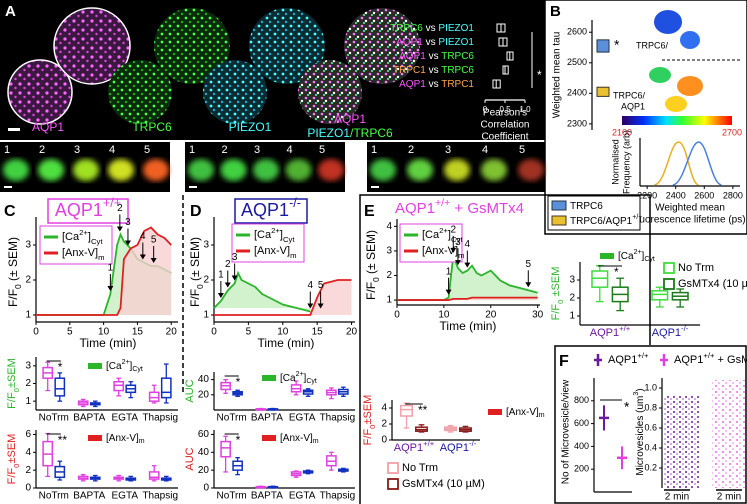  Describe the element at coordinates (629, 95) in the screenshot. I see `label: TRPC6/` at that location.